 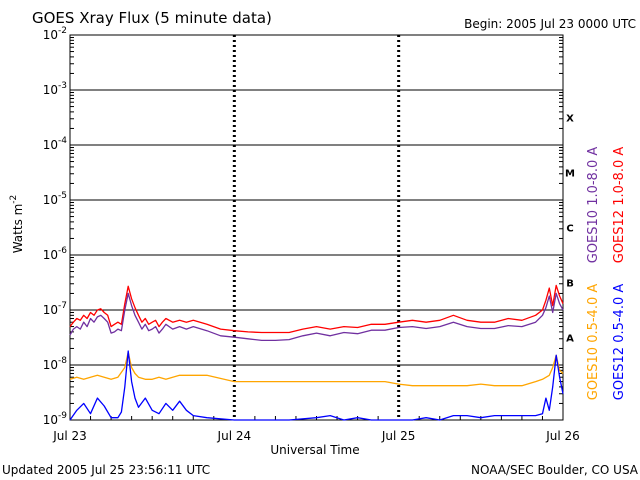 What do you see at coordinates (234, 436) in the screenshot?
I see `x-tick-label: Jul 24` at bounding box center [234, 436].